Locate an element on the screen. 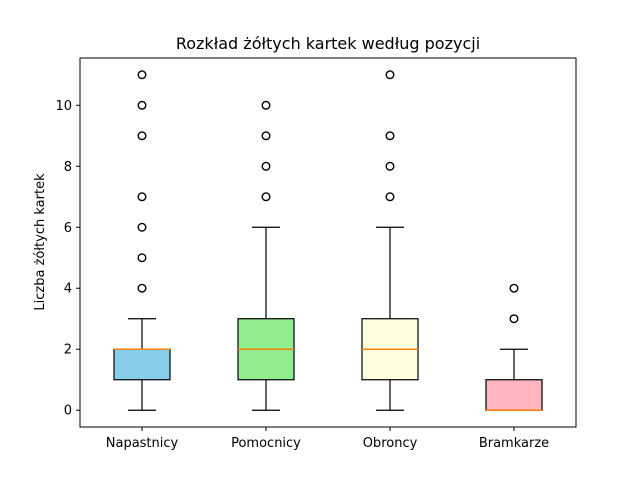 The height and width of the screenshot is (480, 640). box-napastnicy is located at coordinates (142, 364).